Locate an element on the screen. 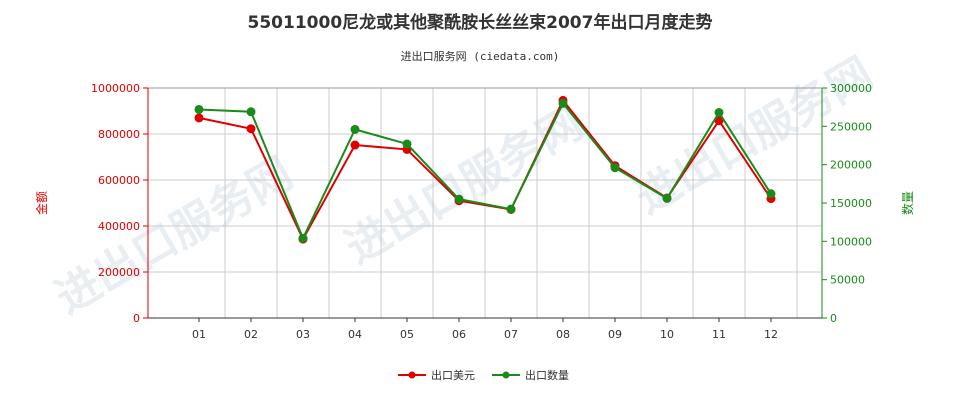  y-left-tick-label: 600000 is located at coordinates (119, 180).